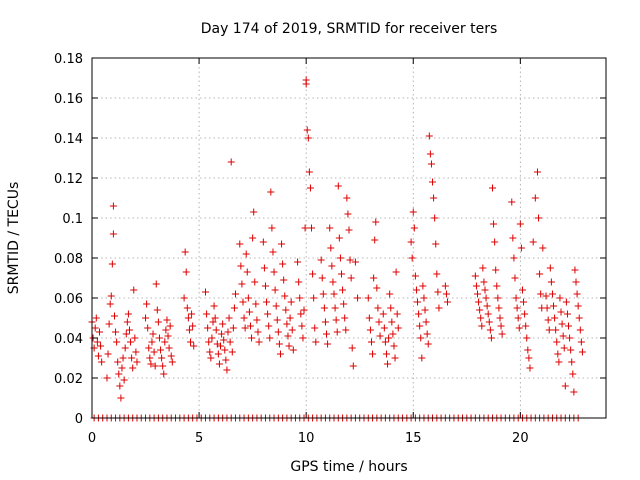  What do you see at coordinates (348, 467) in the screenshot?
I see `x-axis-label: GPS time / hours` at bounding box center [348, 467].